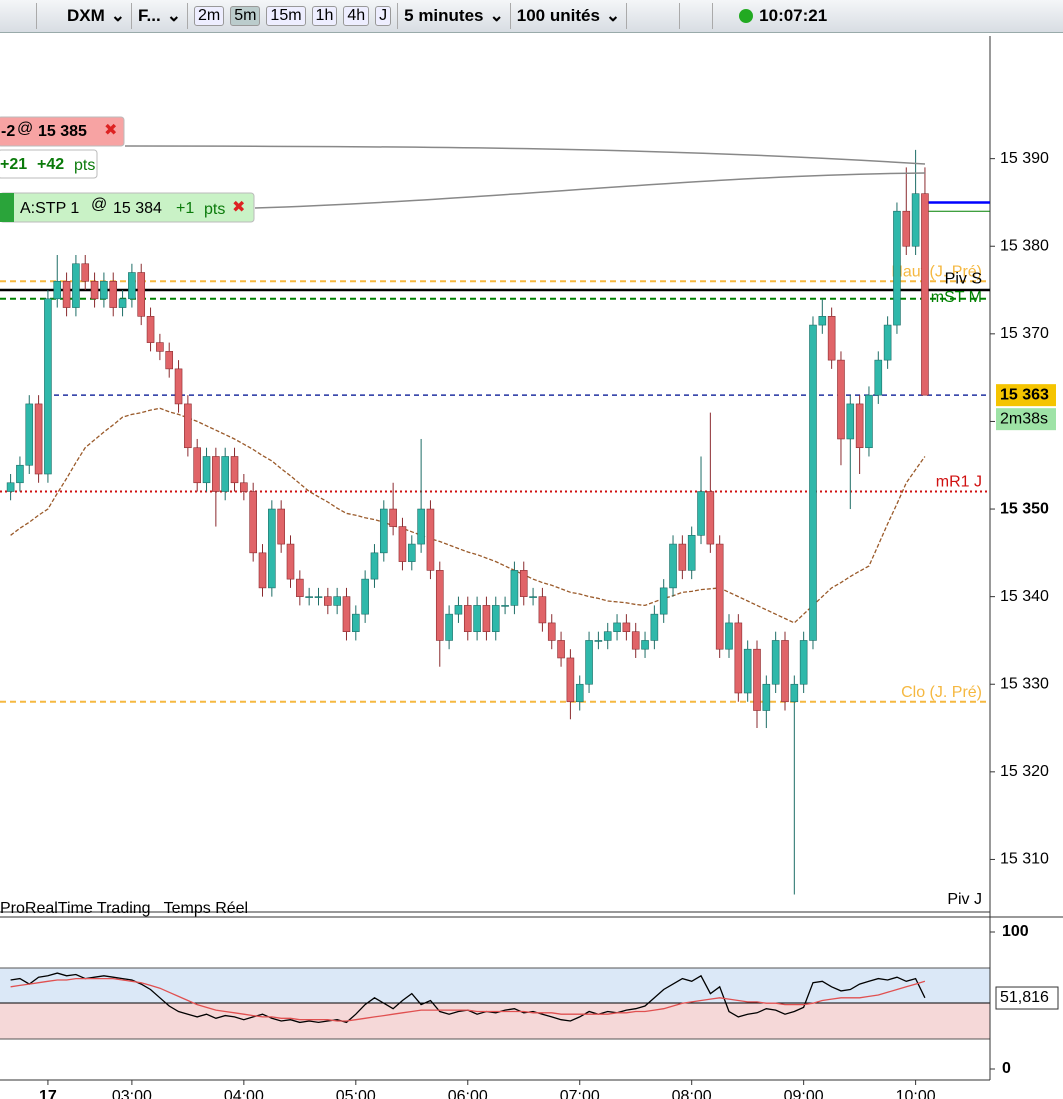 The image size is (1063, 1099). I want to click on y-tick-label: 15 340, so click(1024, 596).